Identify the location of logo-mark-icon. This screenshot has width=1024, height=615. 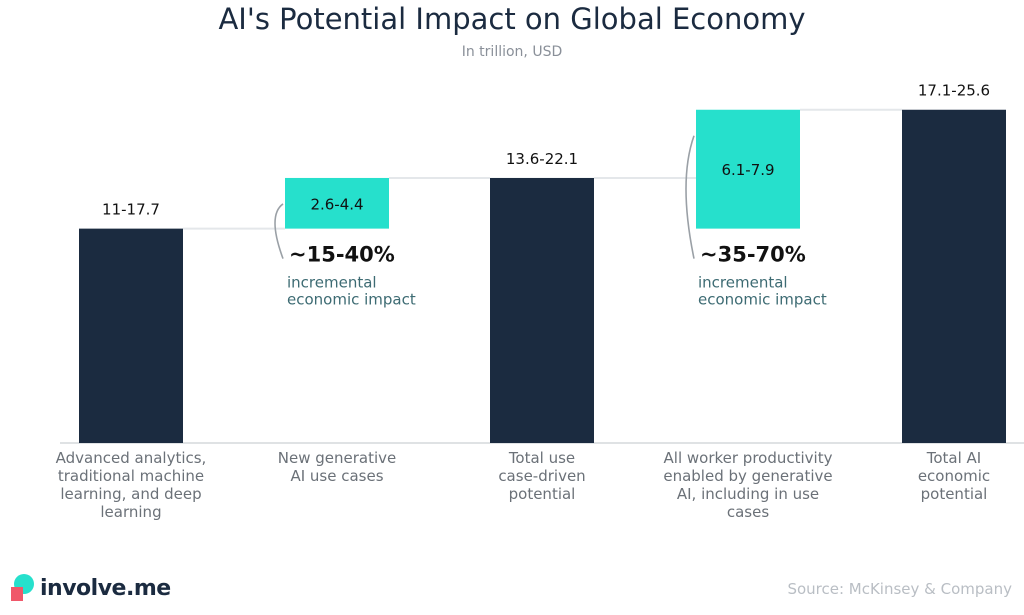
(22, 587).